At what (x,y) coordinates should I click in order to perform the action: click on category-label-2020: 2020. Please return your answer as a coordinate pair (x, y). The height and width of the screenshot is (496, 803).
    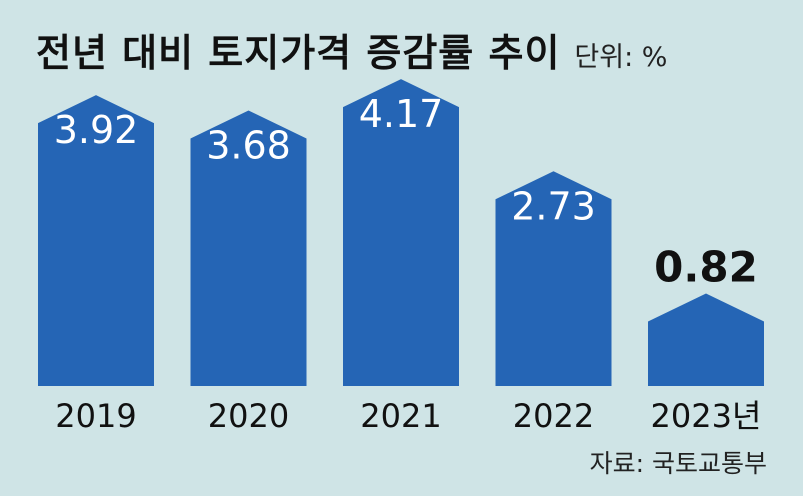
    Looking at the image, I should click on (248, 416).